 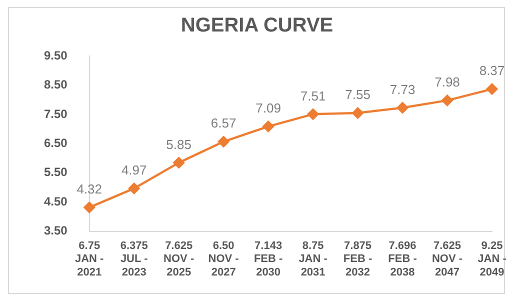 What do you see at coordinates (56, 172) in the screenshot?
I see `y-tick-label: 5.50` at bounding box center [56, 172].